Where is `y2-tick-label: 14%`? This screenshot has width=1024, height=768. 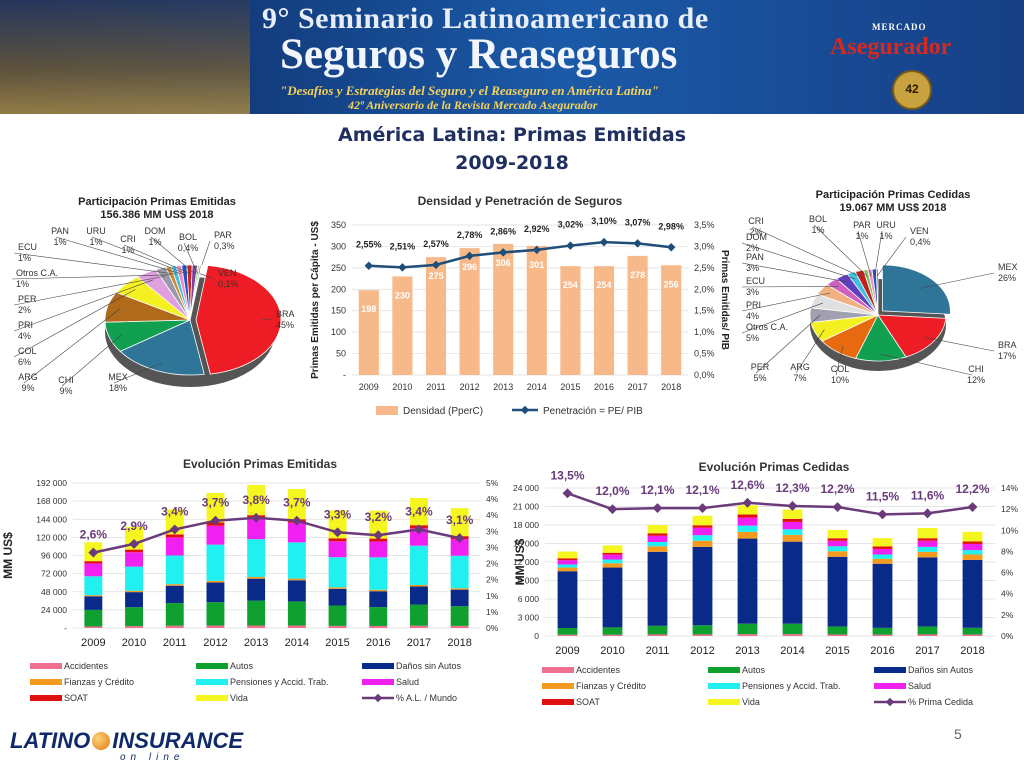 y2-tick-label: 14% is located at coordinates (1009, 488).